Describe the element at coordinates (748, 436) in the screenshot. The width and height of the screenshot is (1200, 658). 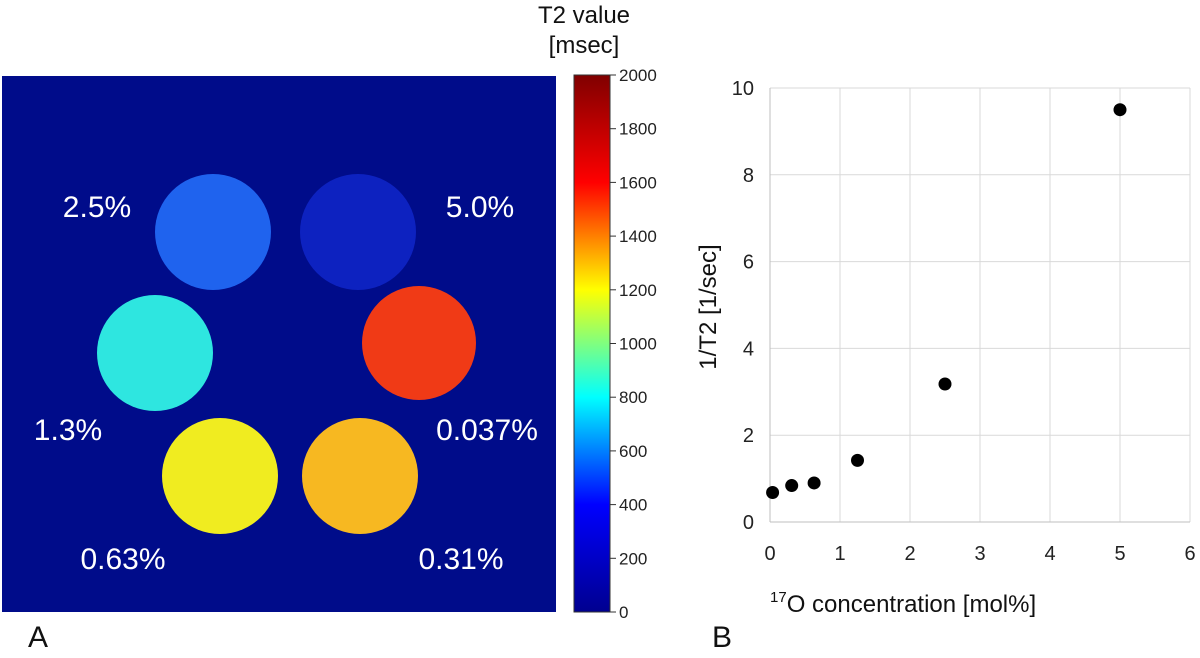
I see `y-tick-label: 2` at that location.